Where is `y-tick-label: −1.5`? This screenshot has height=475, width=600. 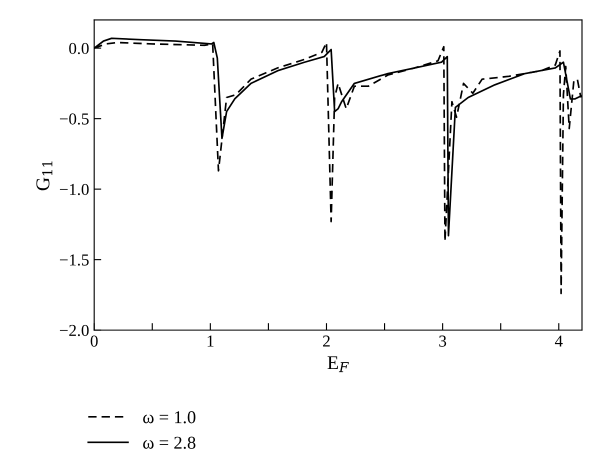 y-tick-label: −1.5 is located at coordinates (74, 260).